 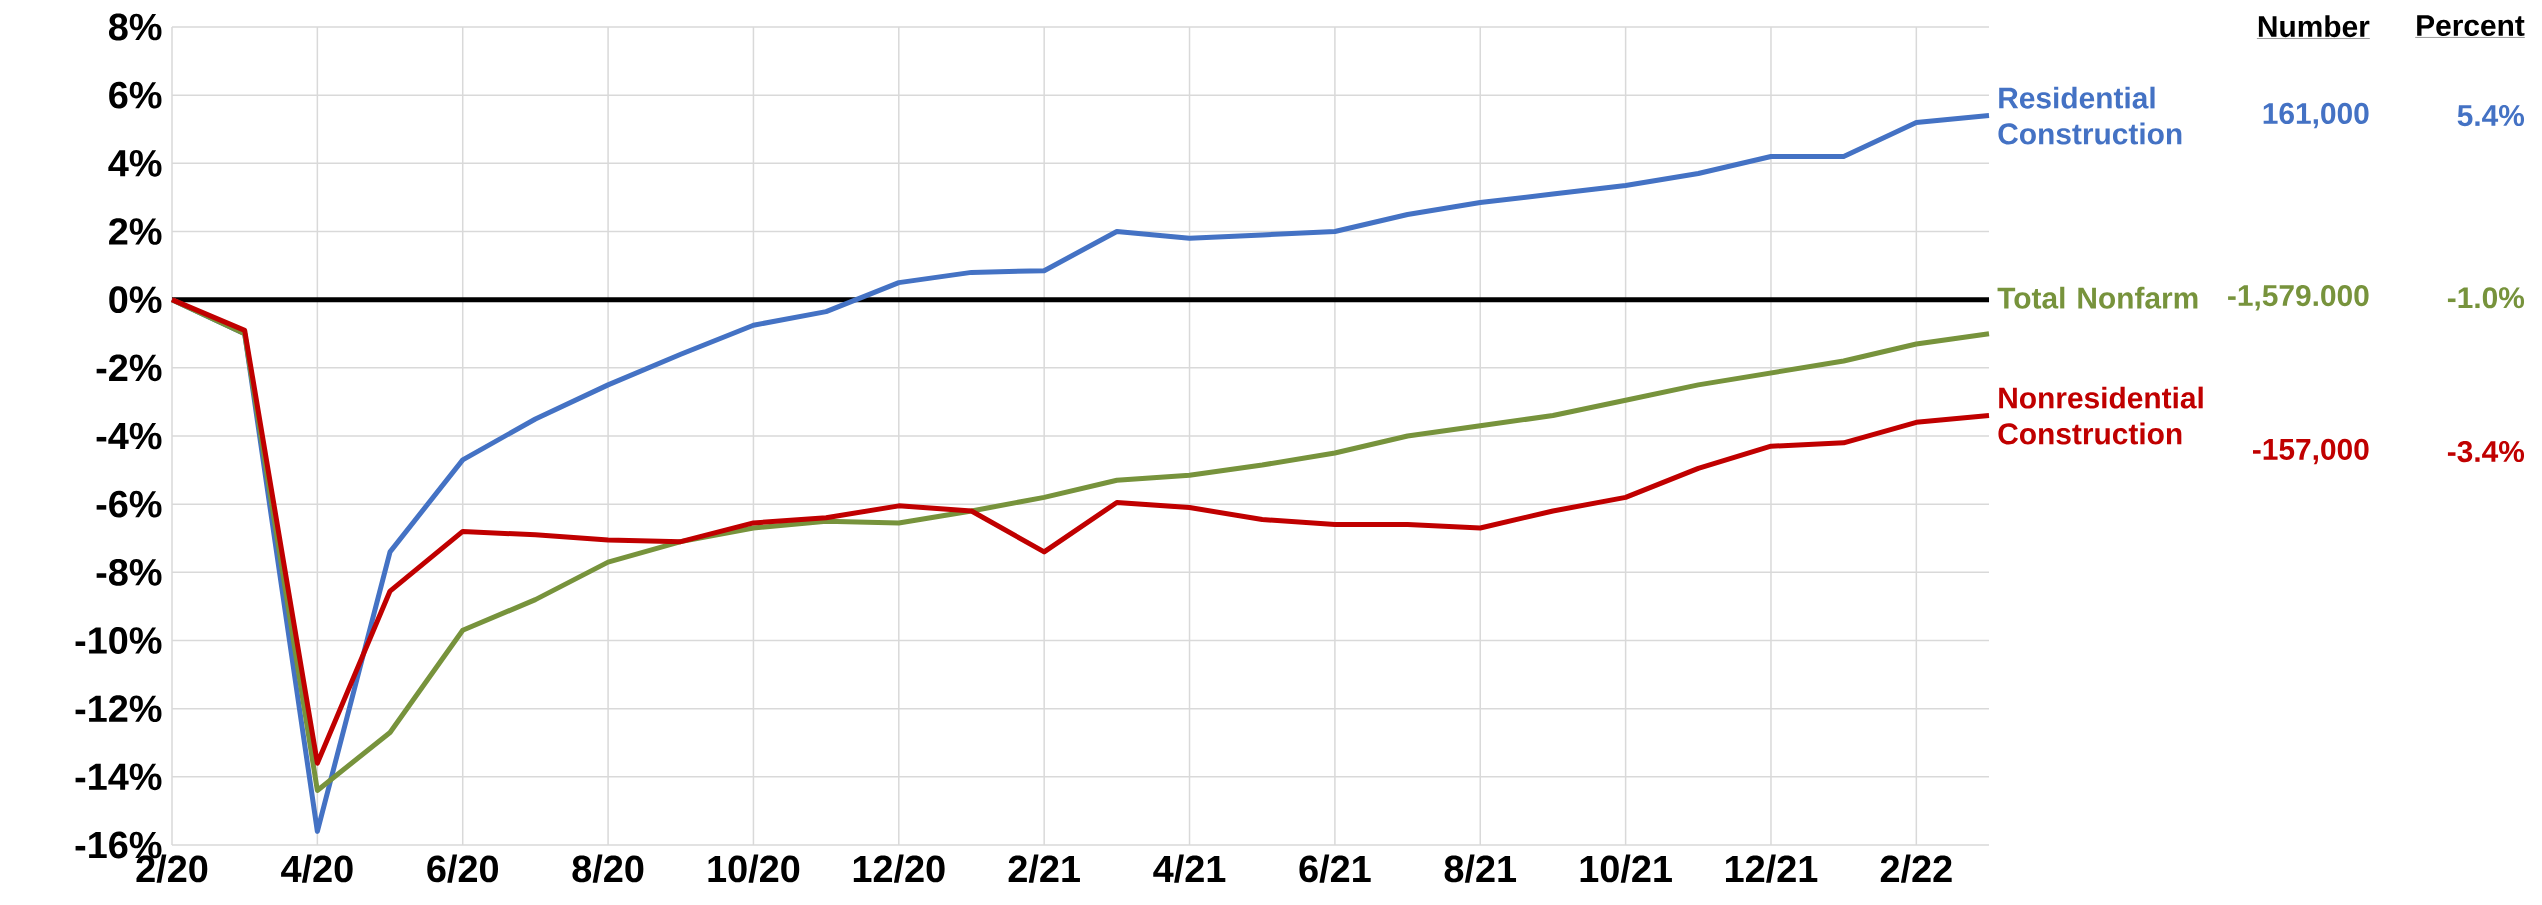 I want to click on text: -3.4%, so click(x=2486, y=451).